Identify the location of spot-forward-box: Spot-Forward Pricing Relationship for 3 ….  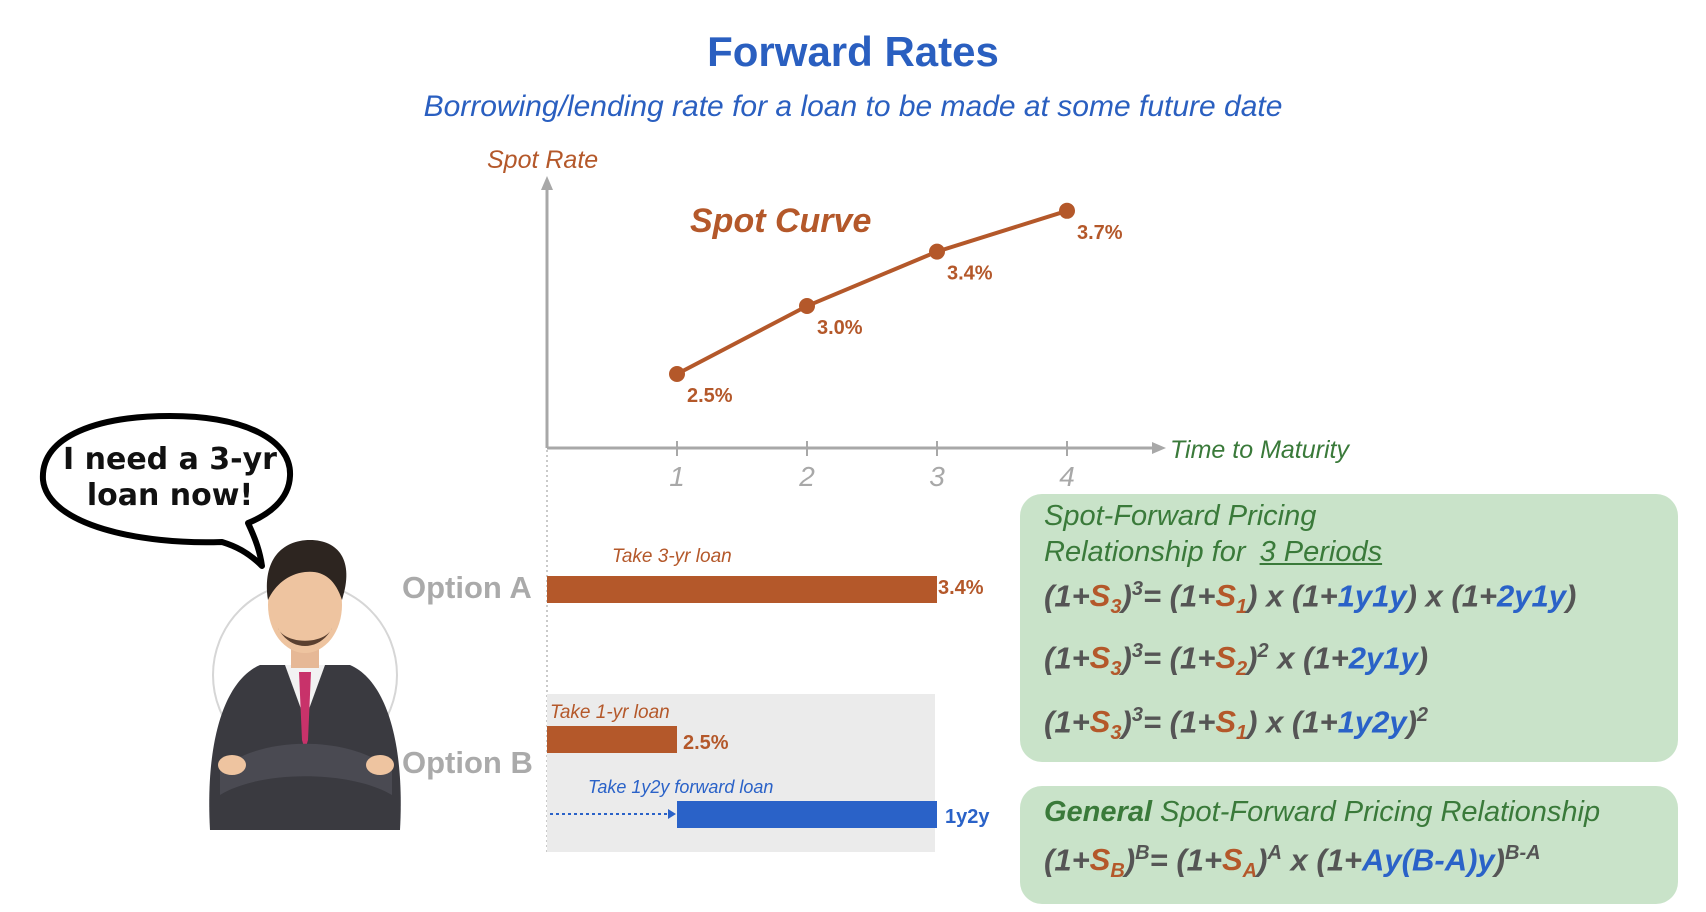
(1349, 628).